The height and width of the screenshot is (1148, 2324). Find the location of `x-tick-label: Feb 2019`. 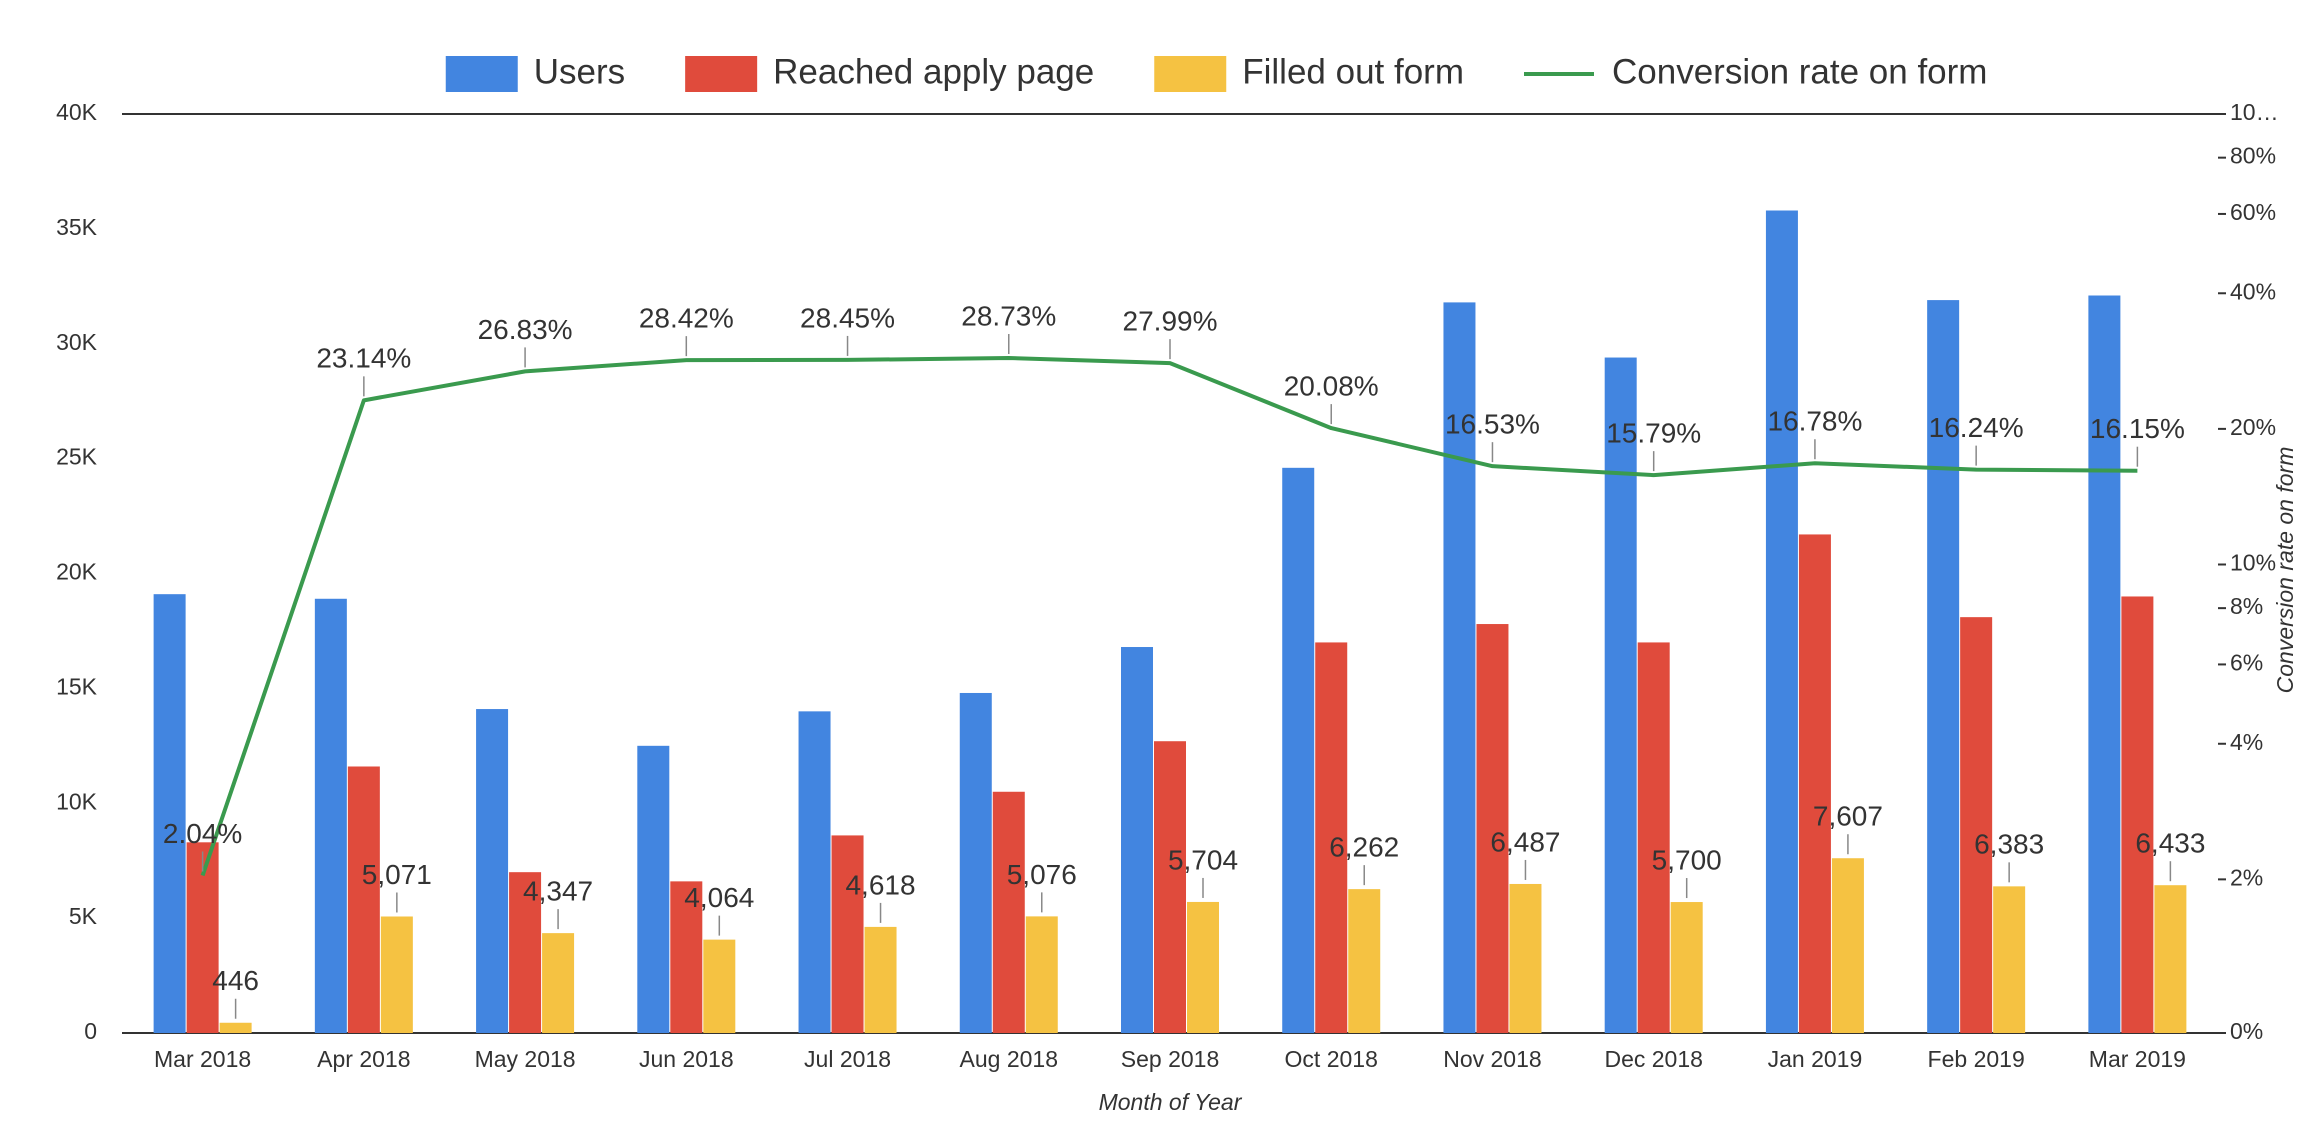

x-tick-label: Feb 2019 is located at coordinates (1976, 1059).